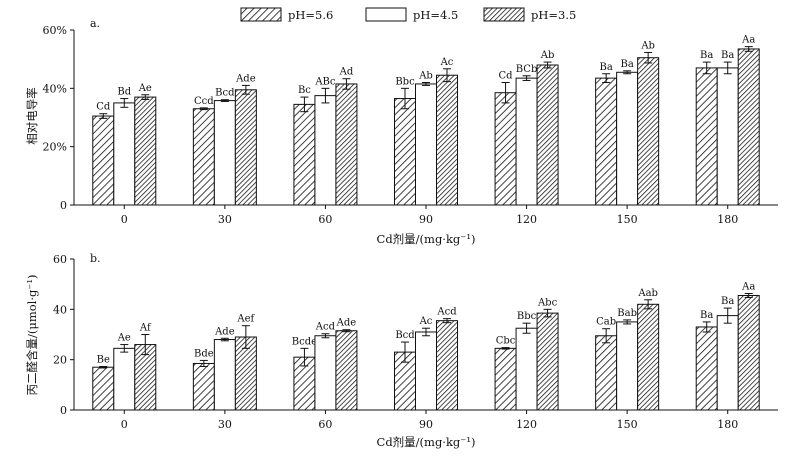  I want to click on panel-a-x-tick-label: 90, so click(426, 219).